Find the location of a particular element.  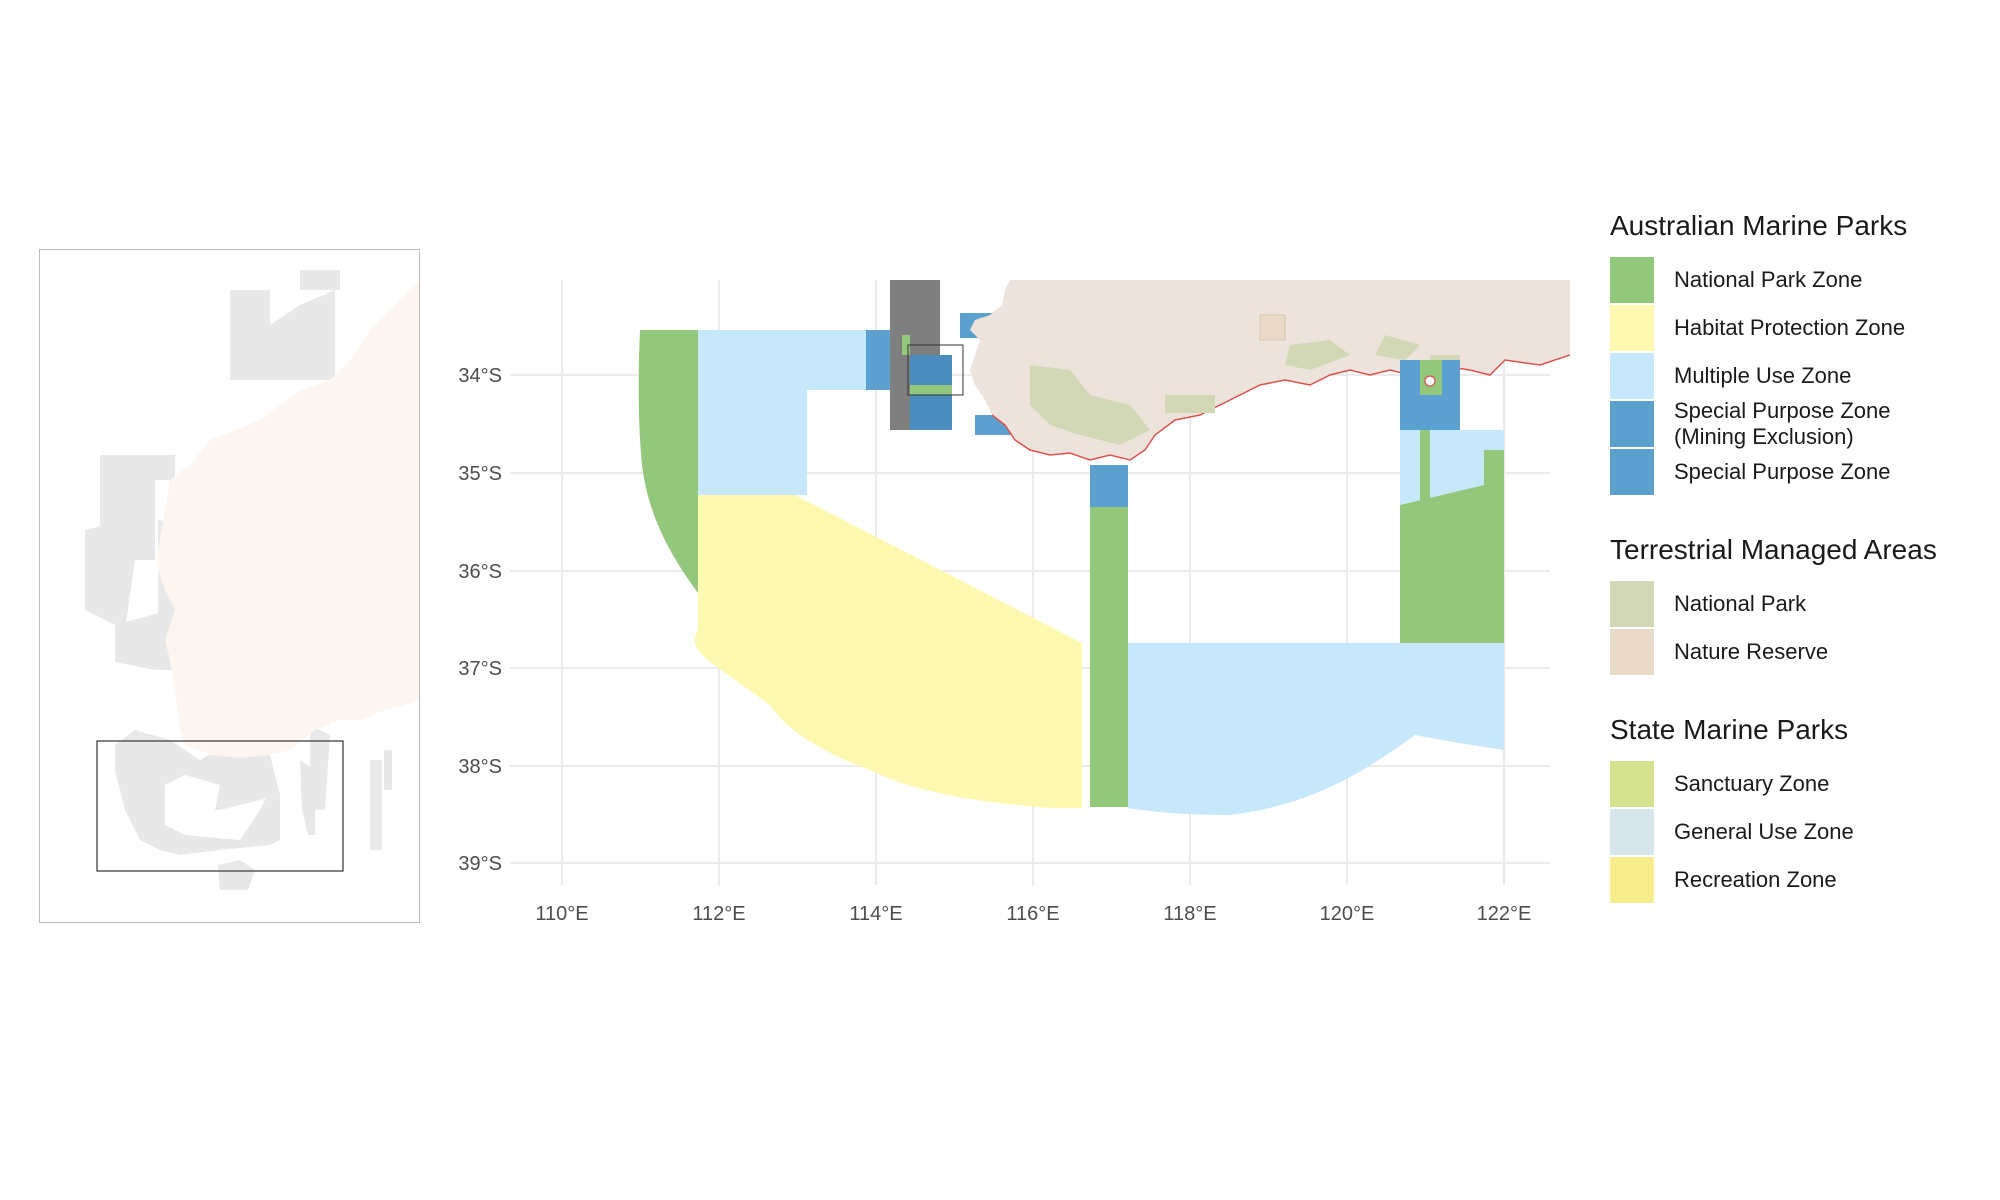

zone-national-park-east is located at coordinates (1452, 546).